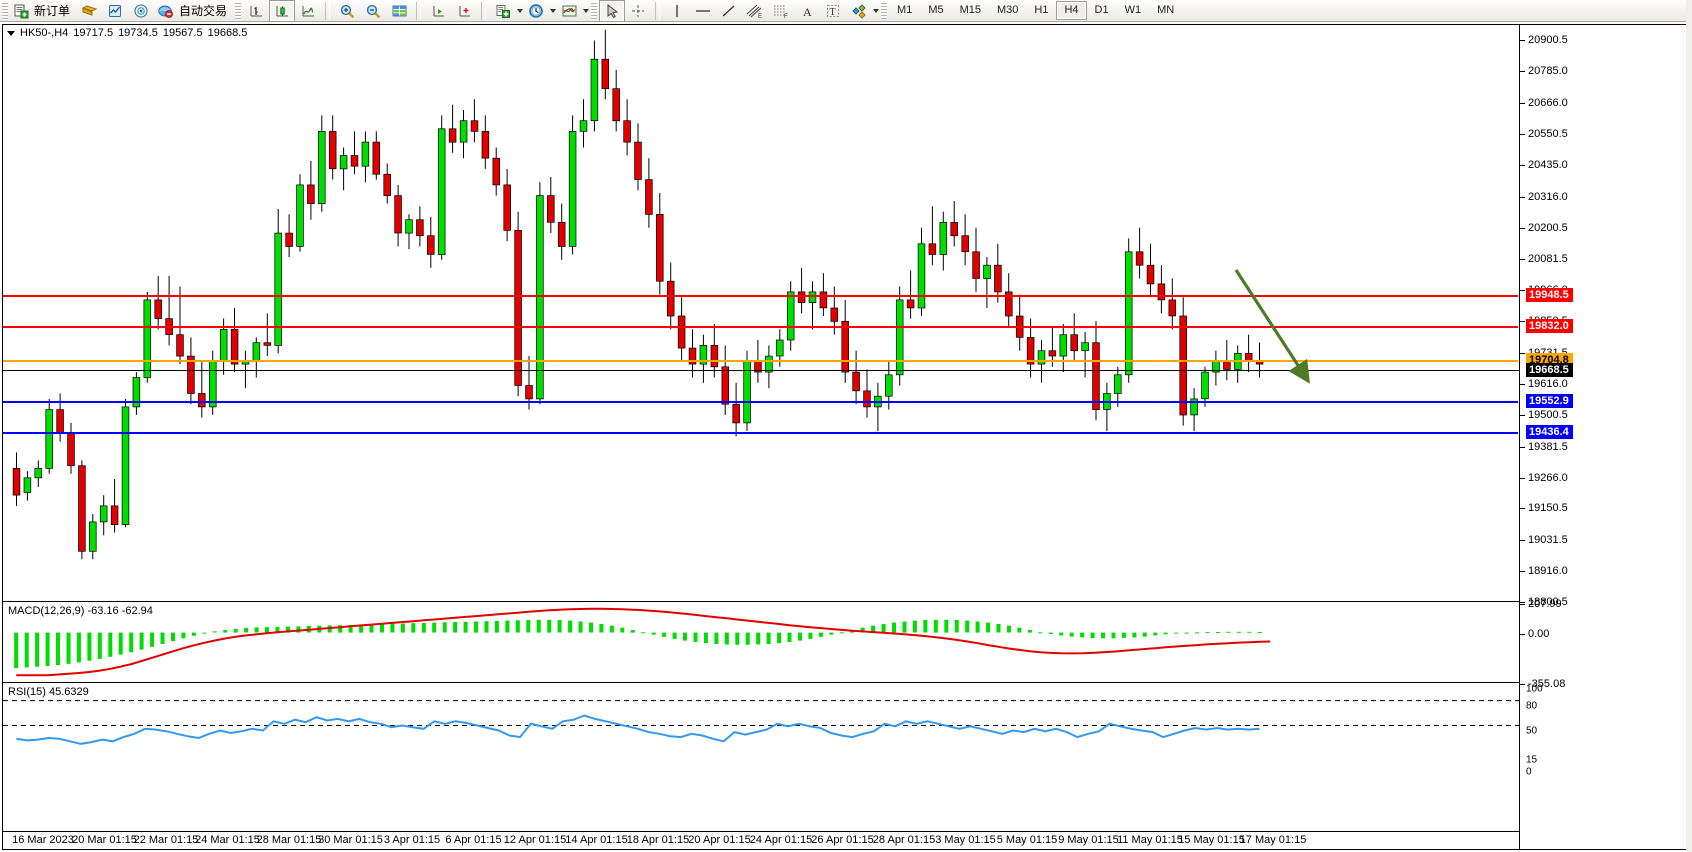  Describe the element at coordinates (536, 11) in the screenshot. I see `period-icon` at that location.